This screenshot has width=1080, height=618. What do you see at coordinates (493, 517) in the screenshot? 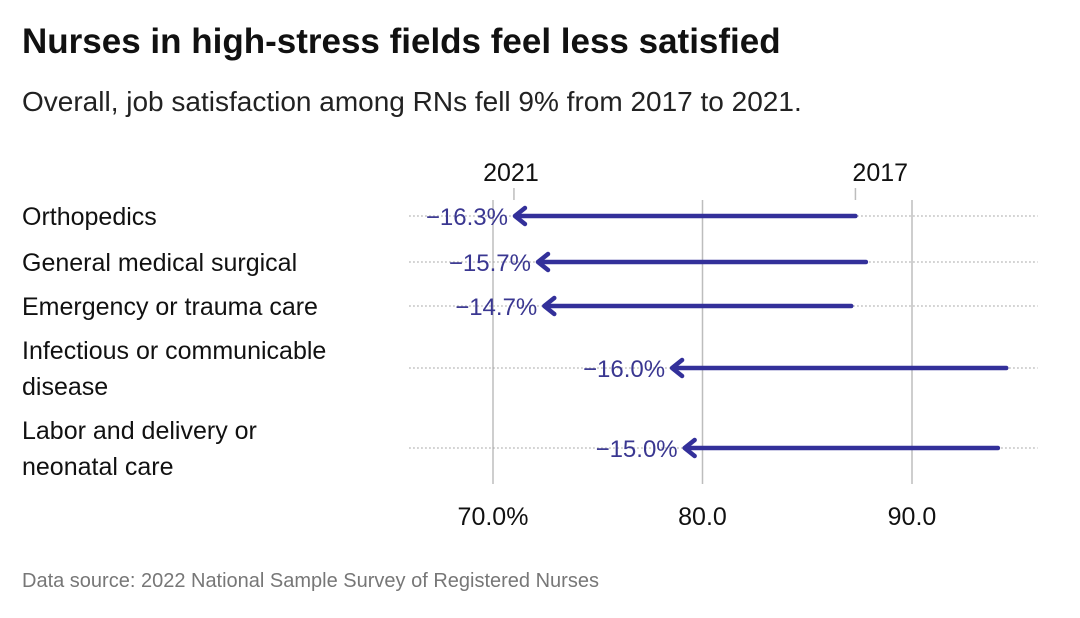
I see `x-tick-label: 70.0%` at bounding box center [493, 517].